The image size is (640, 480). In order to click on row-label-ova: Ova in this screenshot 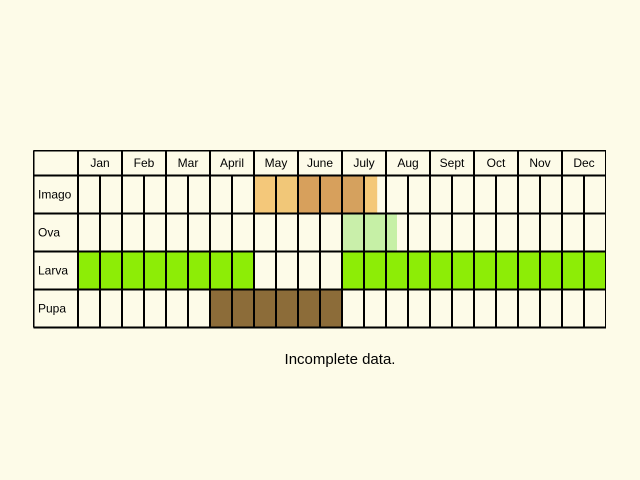, I will do `click(49, 233)`.